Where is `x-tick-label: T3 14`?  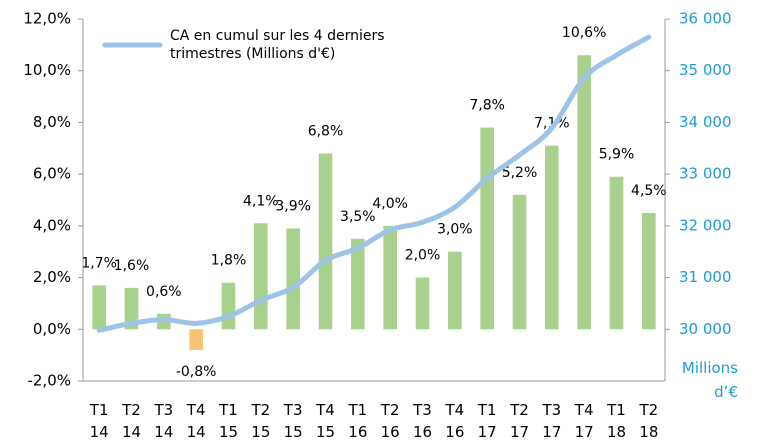
x-tick-label: T3 14 is located at coordinates (163, 421).